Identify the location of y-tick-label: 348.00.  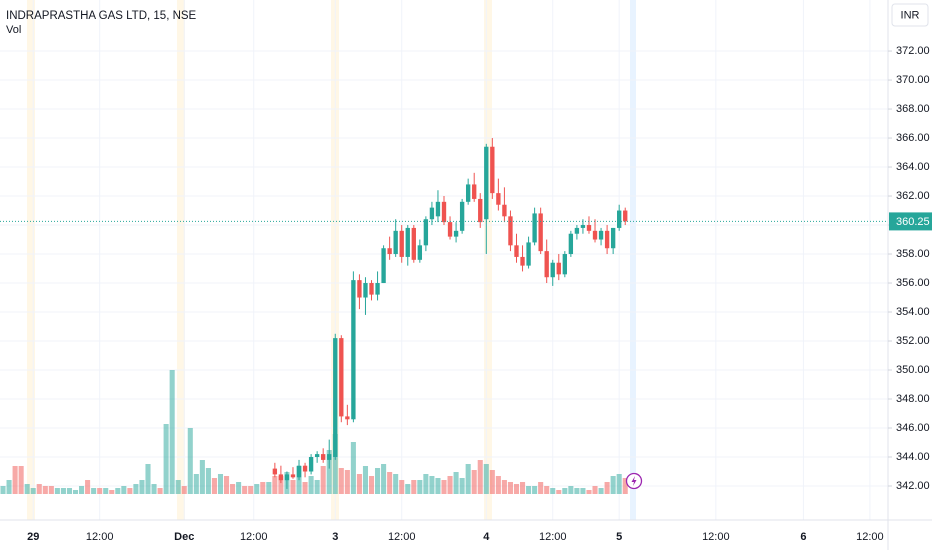
(913, 399).